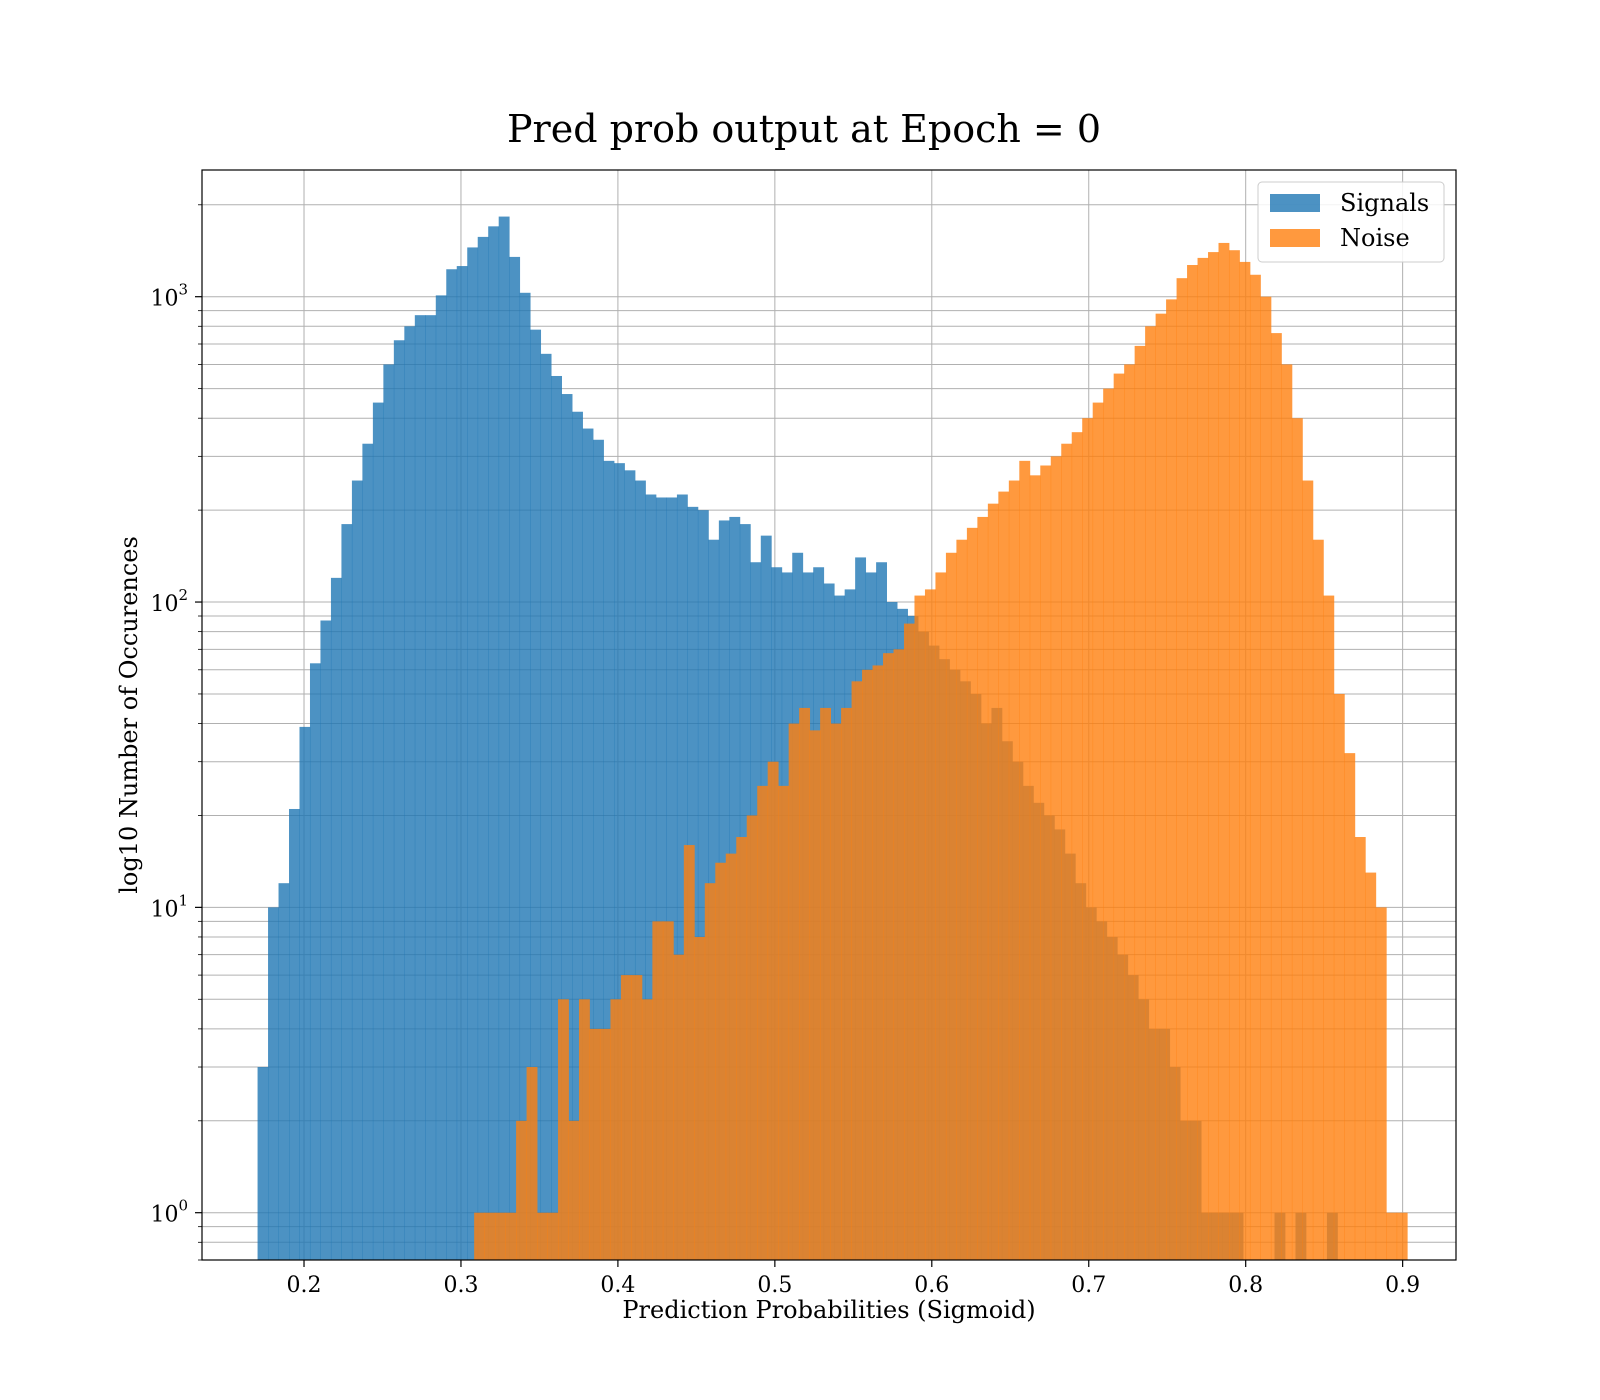  What do you see at coordinates (804, 129) in the screenshot?
I see `chart-title: Pred prob output at Epoch = 0` at bounding box center [804, 129].